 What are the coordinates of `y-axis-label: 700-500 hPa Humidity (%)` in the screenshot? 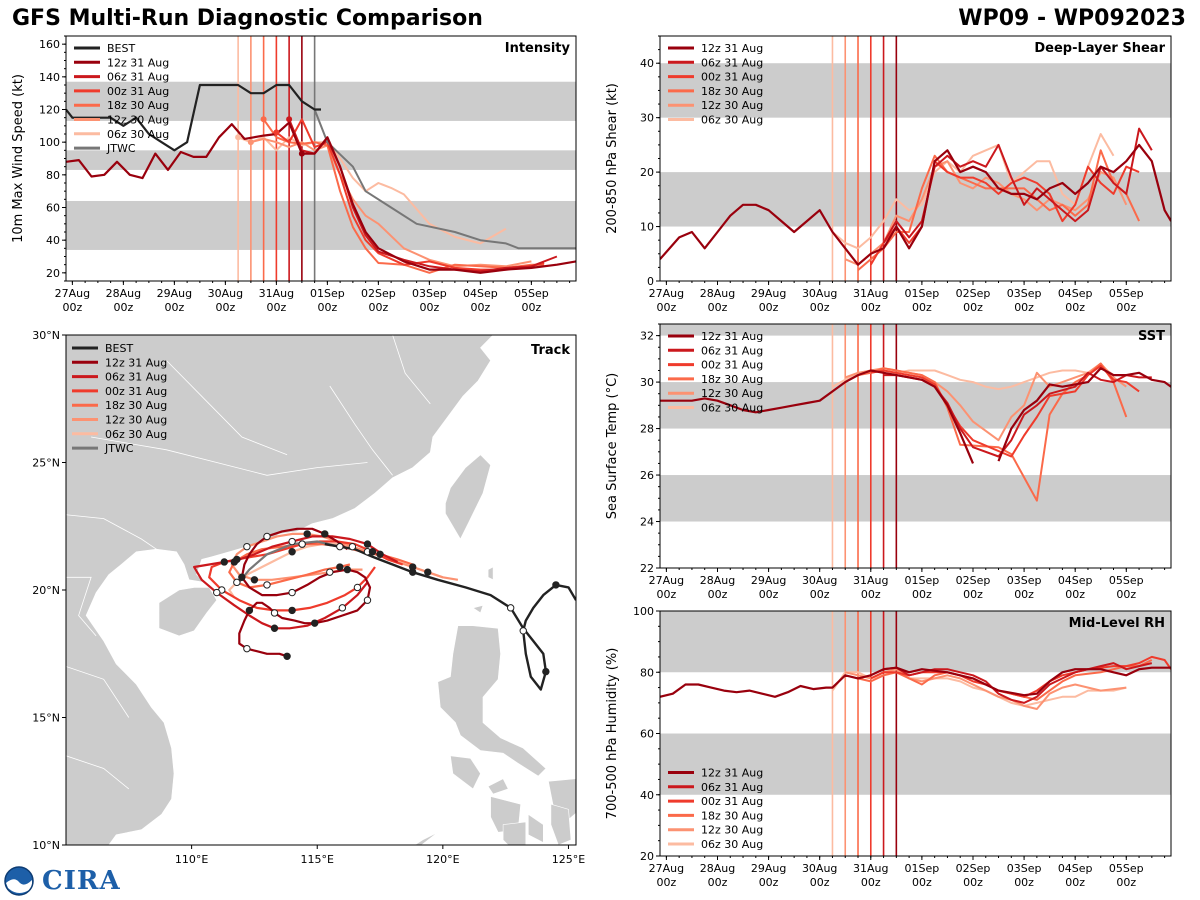 It's located at (612, 734).